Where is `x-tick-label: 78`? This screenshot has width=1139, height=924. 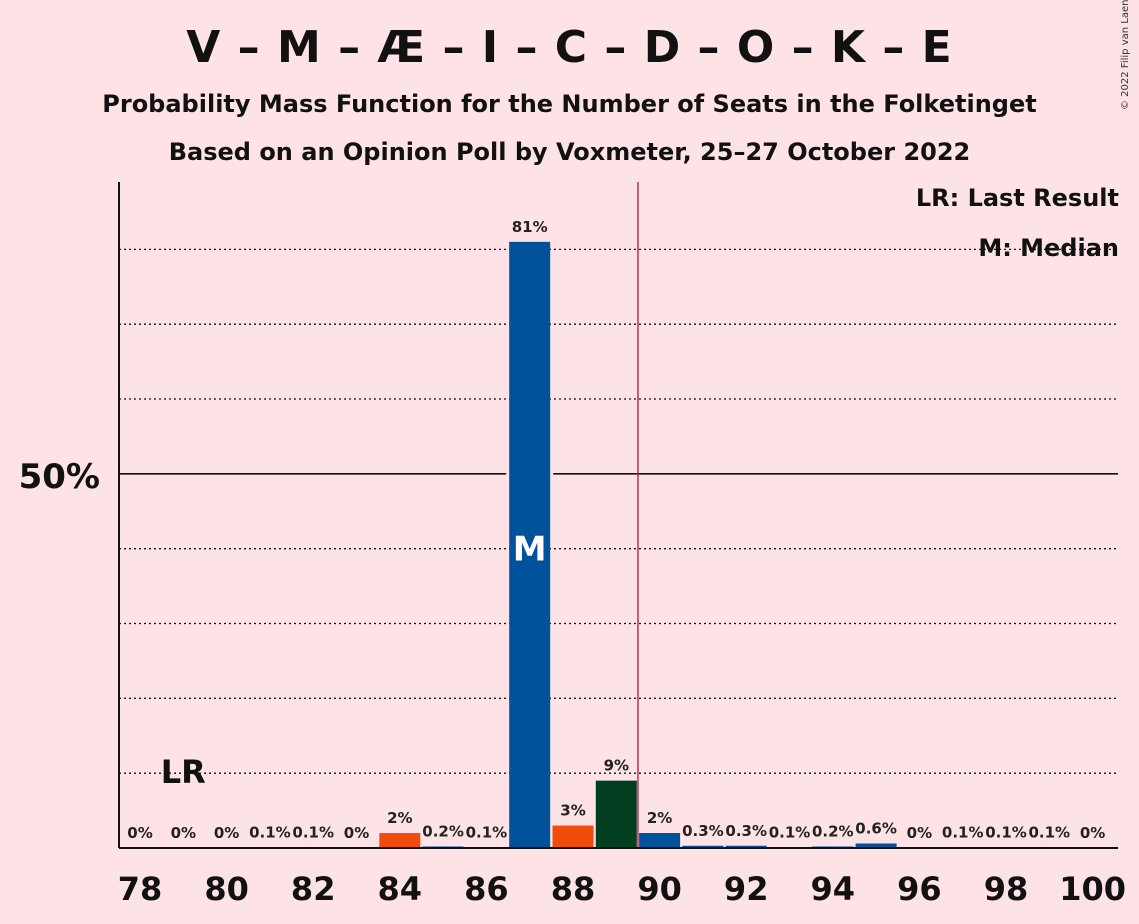 x-tick-label: 78 is located at coordinates (140, 889).